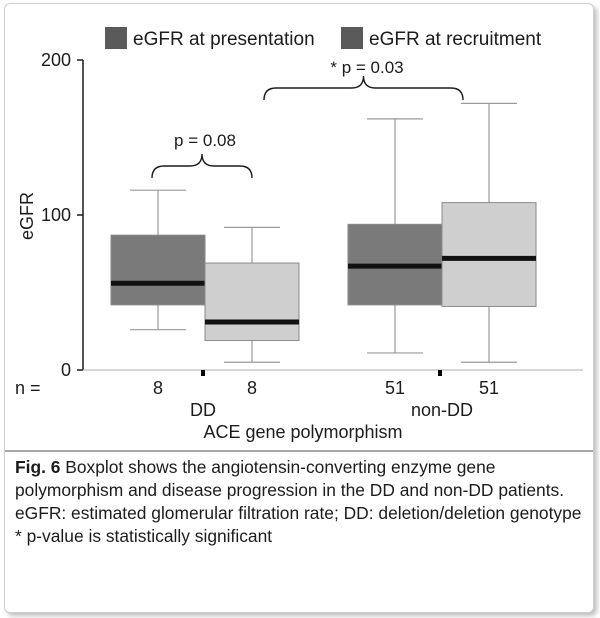 This screenshot has width=600, height=618. What do you see at coordinates (116, 38) in the screenshot?
I see `legend-swatch-presentation` at bounding box center [116, 38].